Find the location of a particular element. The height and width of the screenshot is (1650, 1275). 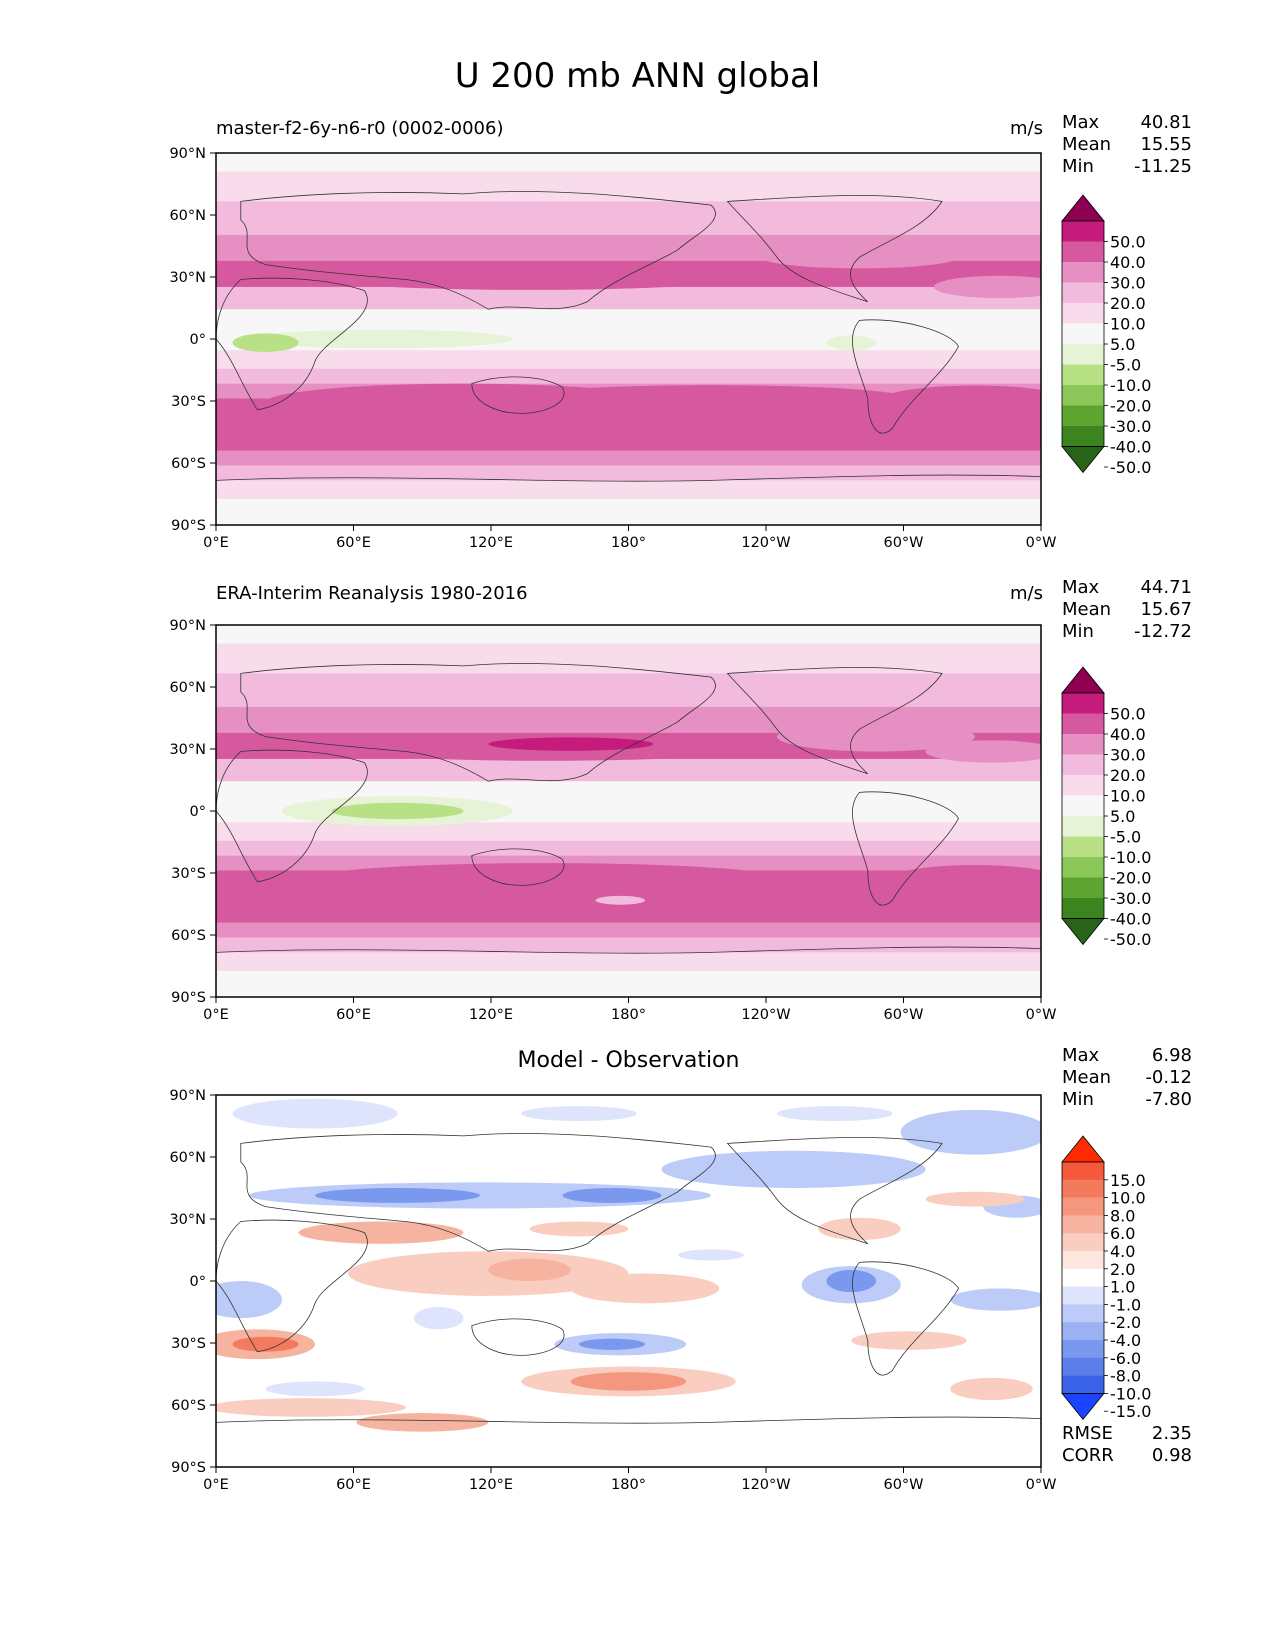

colorbar-label: -2.0 is located at coordinates (1125, 1322).